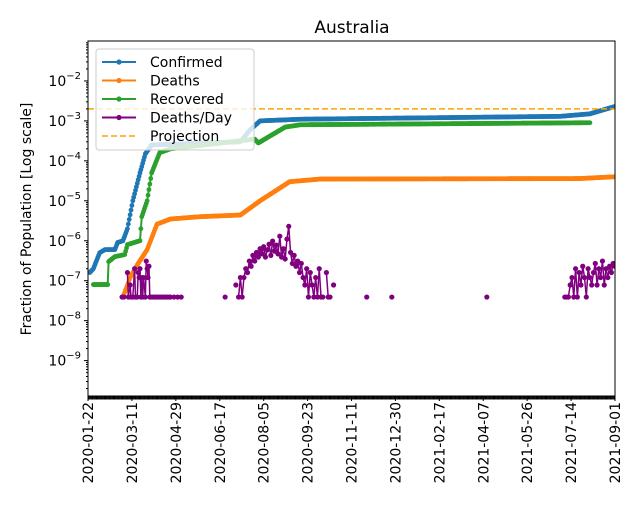  I want to click on y-tick-label: 10⁻³, so click(64, 120).